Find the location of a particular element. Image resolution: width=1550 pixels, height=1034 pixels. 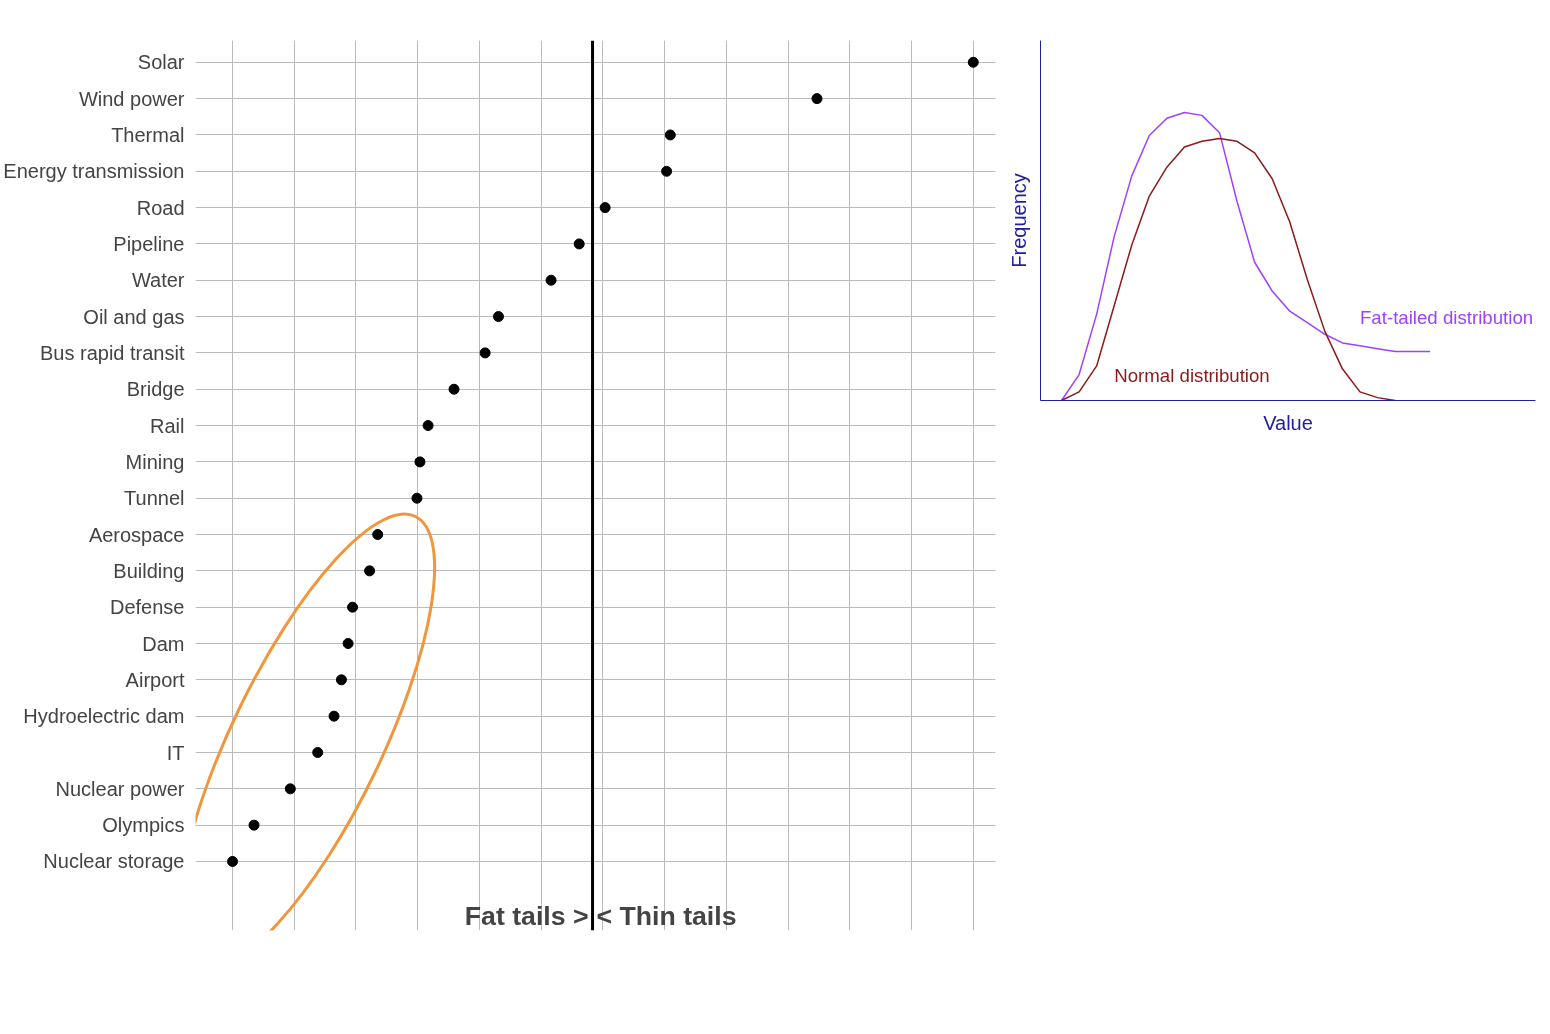

y-tick-label: Tunnel is located at coordinates (154, 498).